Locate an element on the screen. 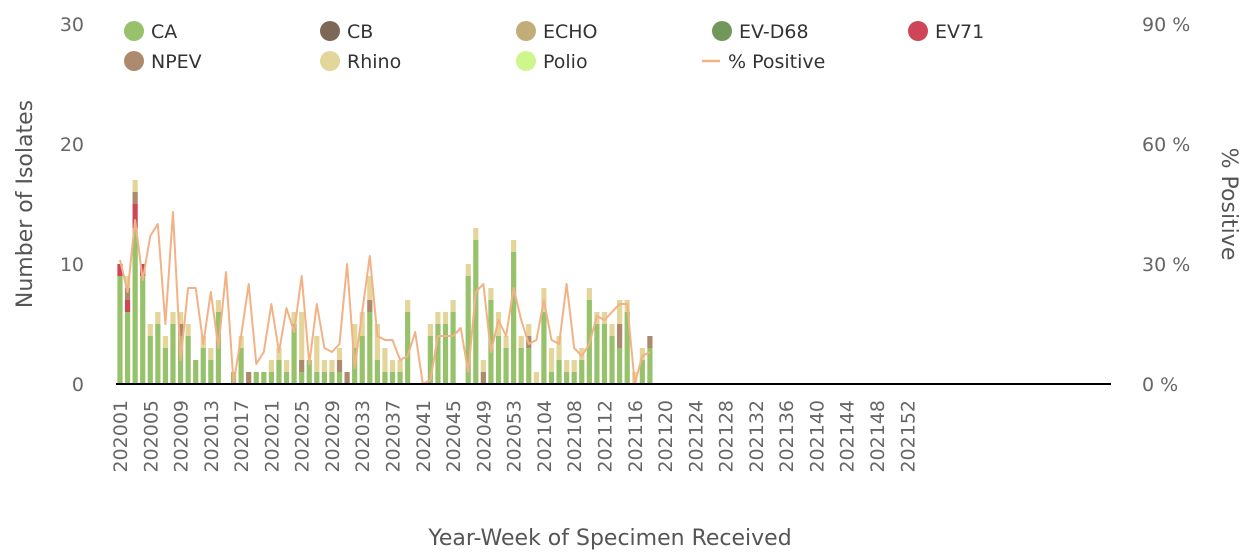  legend-marker-ca is located at coordinates (134, 31).